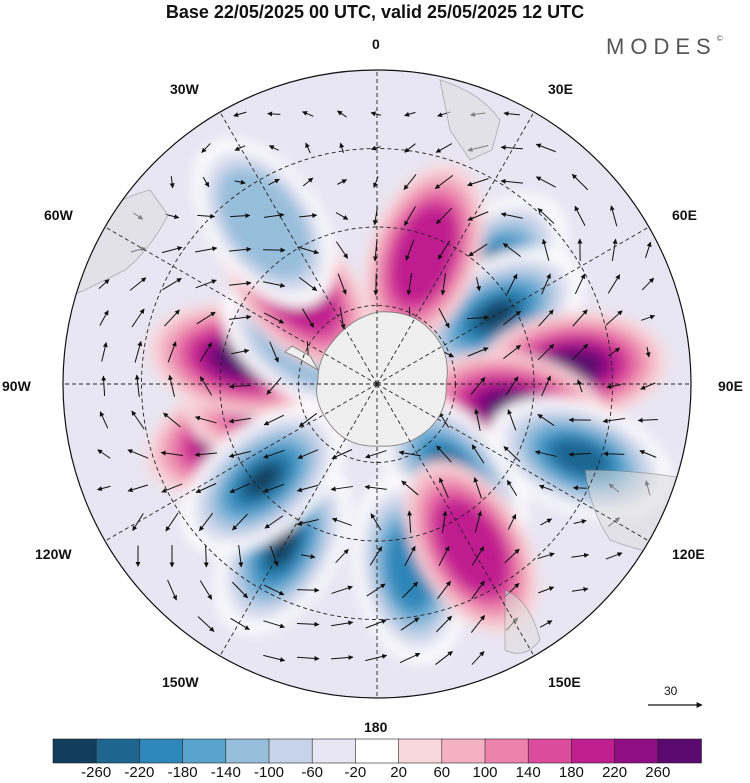  I want to click on lon-label-150e: 150E, so click(564, 682).